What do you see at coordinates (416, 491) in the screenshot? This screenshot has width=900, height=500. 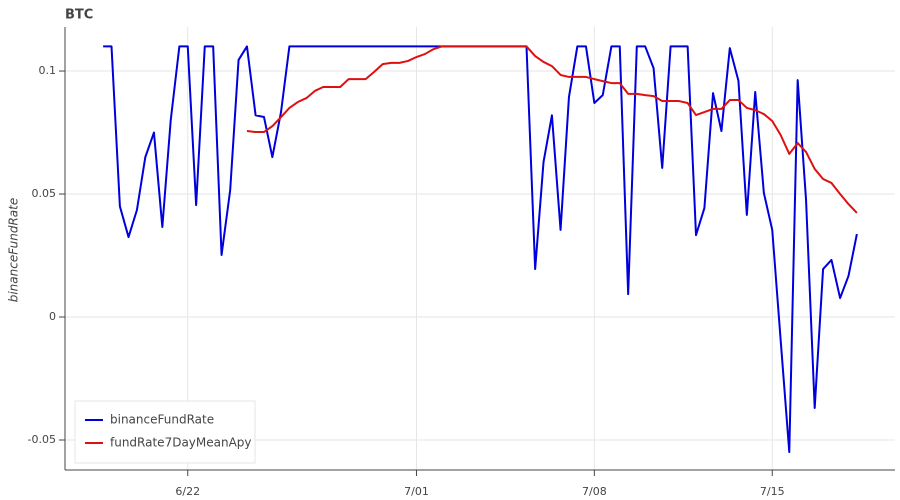 I see `x-tick-label: 7/01` at bounding box center [416, 491].